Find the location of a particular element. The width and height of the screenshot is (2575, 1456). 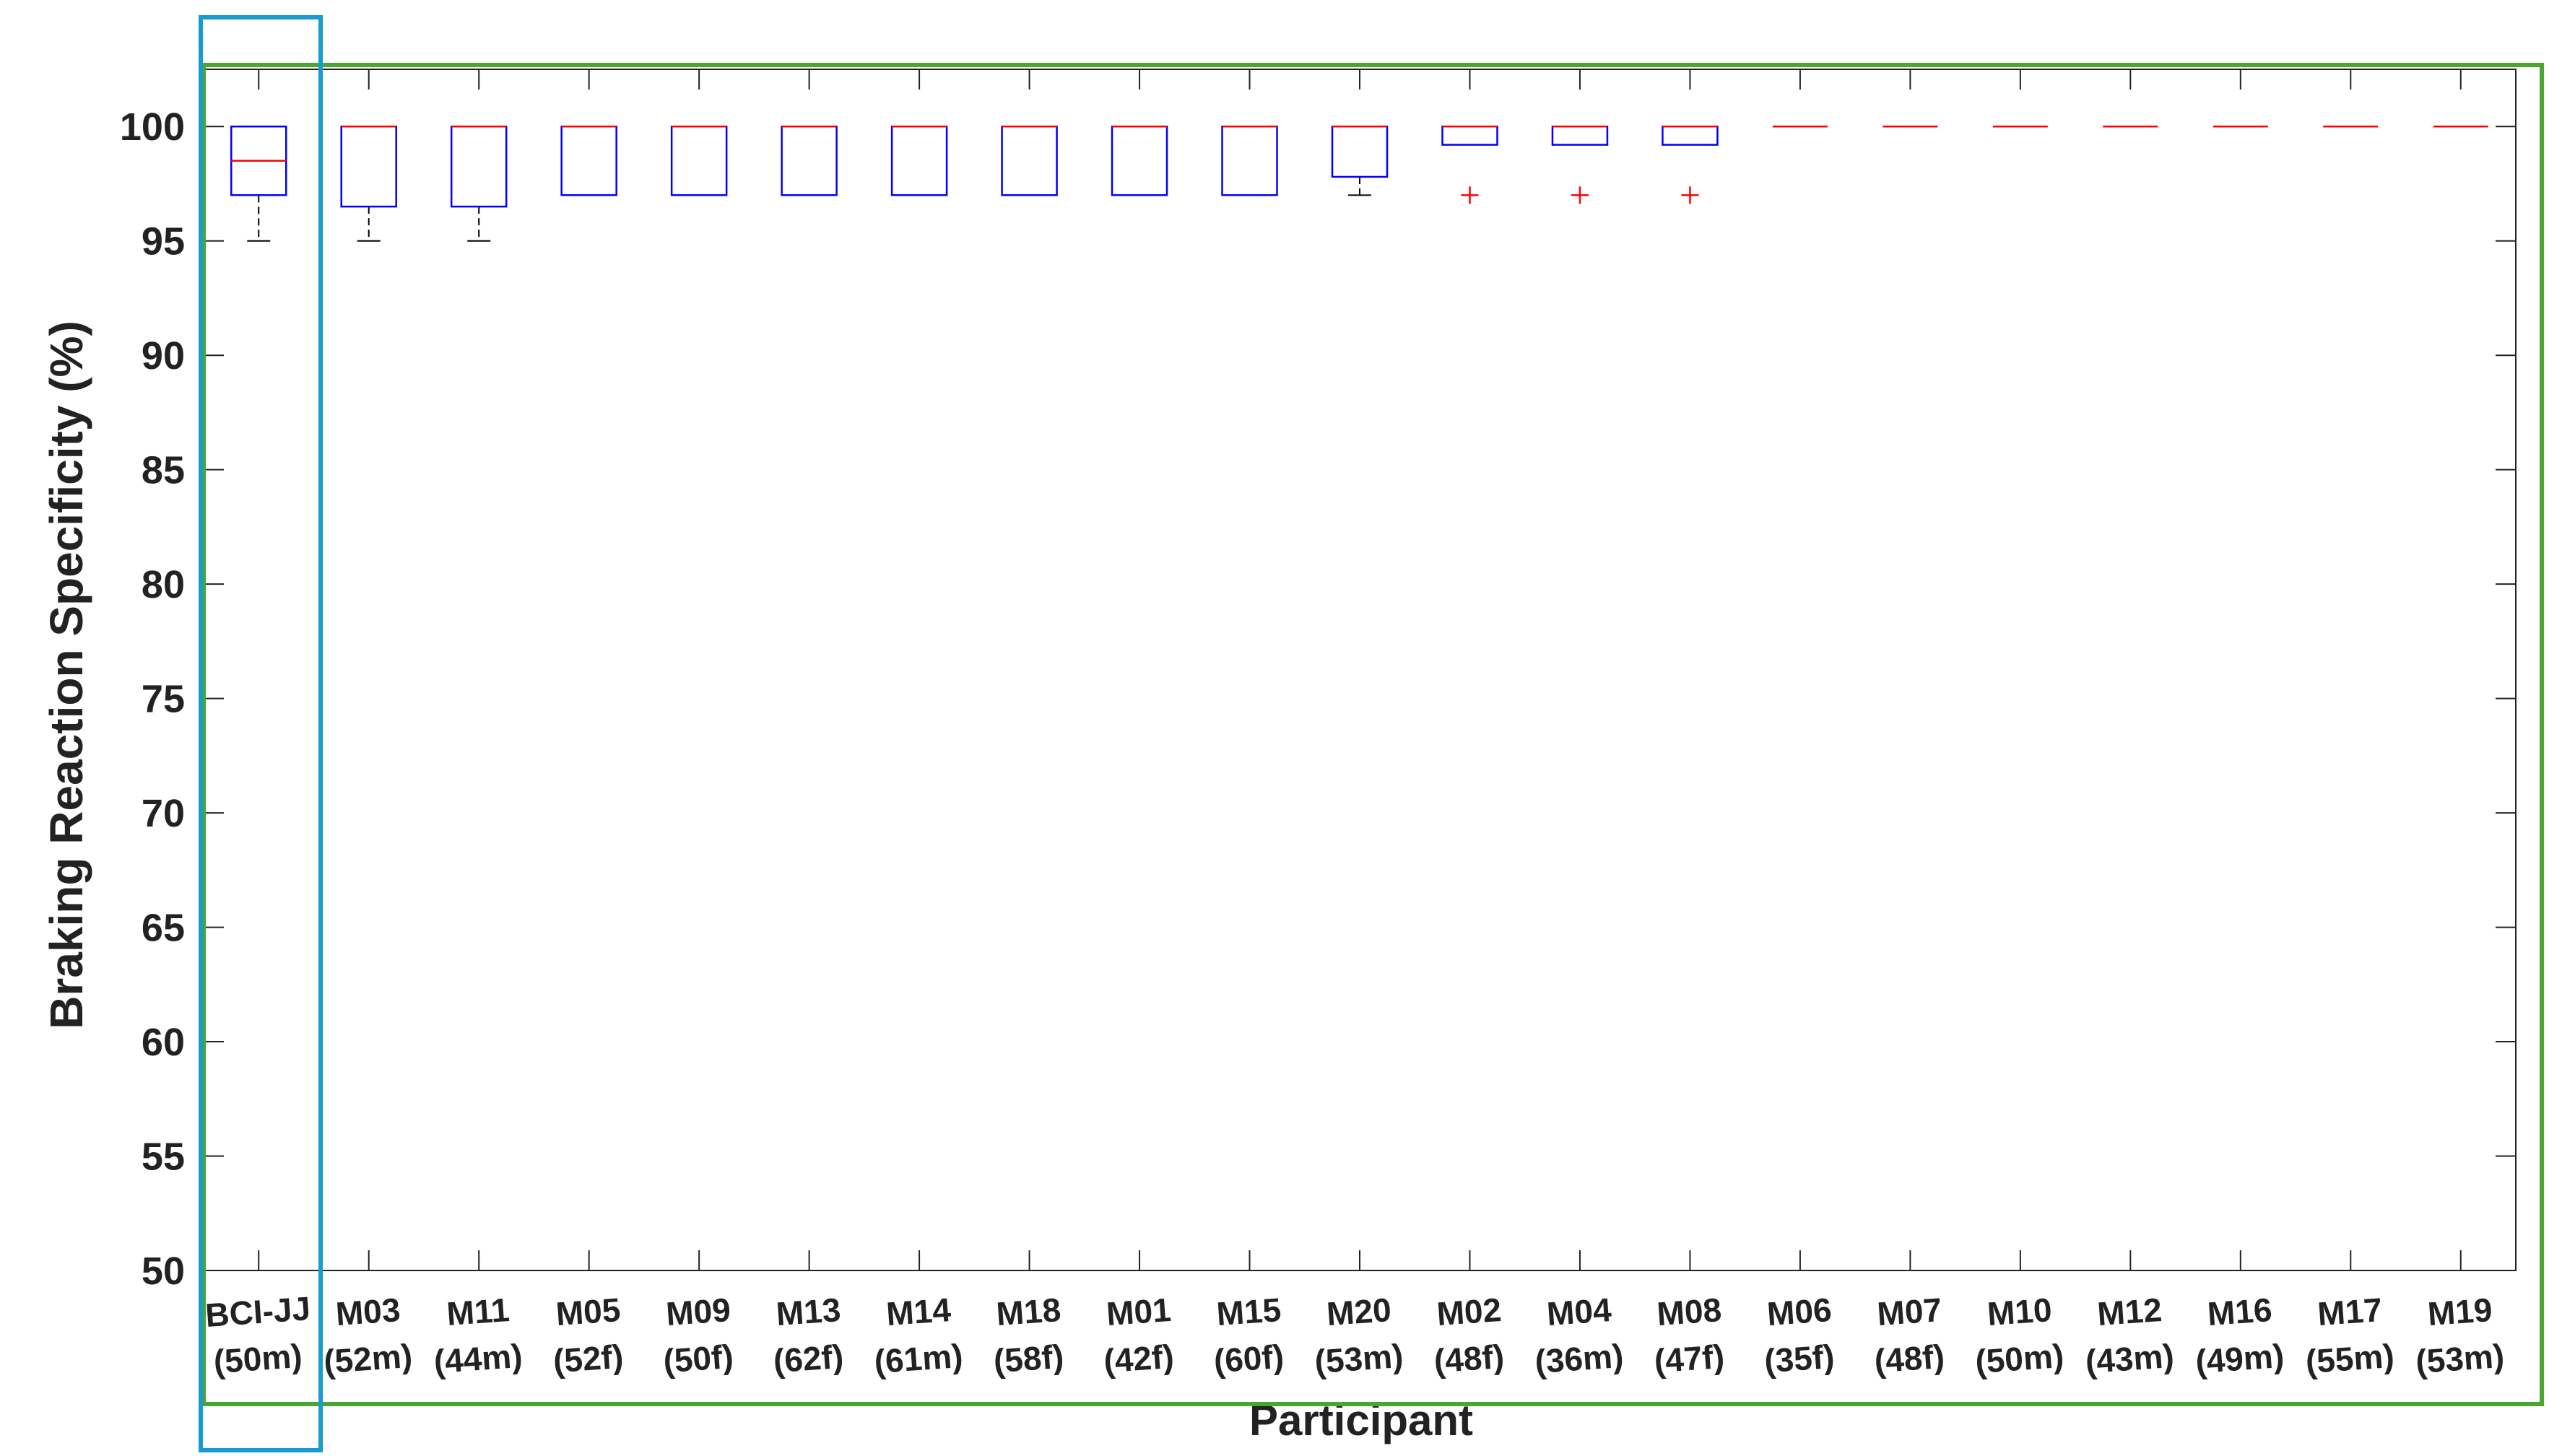

highlight-first-participant is located at coordinates (261, 733).